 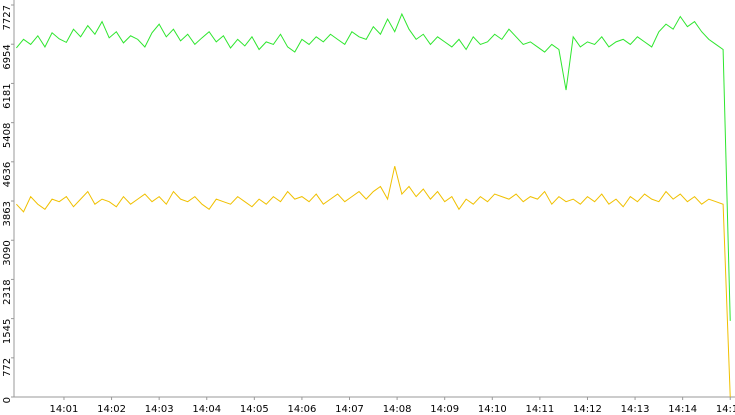 I want to click on x-tick-label: 14:13, so click(x=635, y=409).